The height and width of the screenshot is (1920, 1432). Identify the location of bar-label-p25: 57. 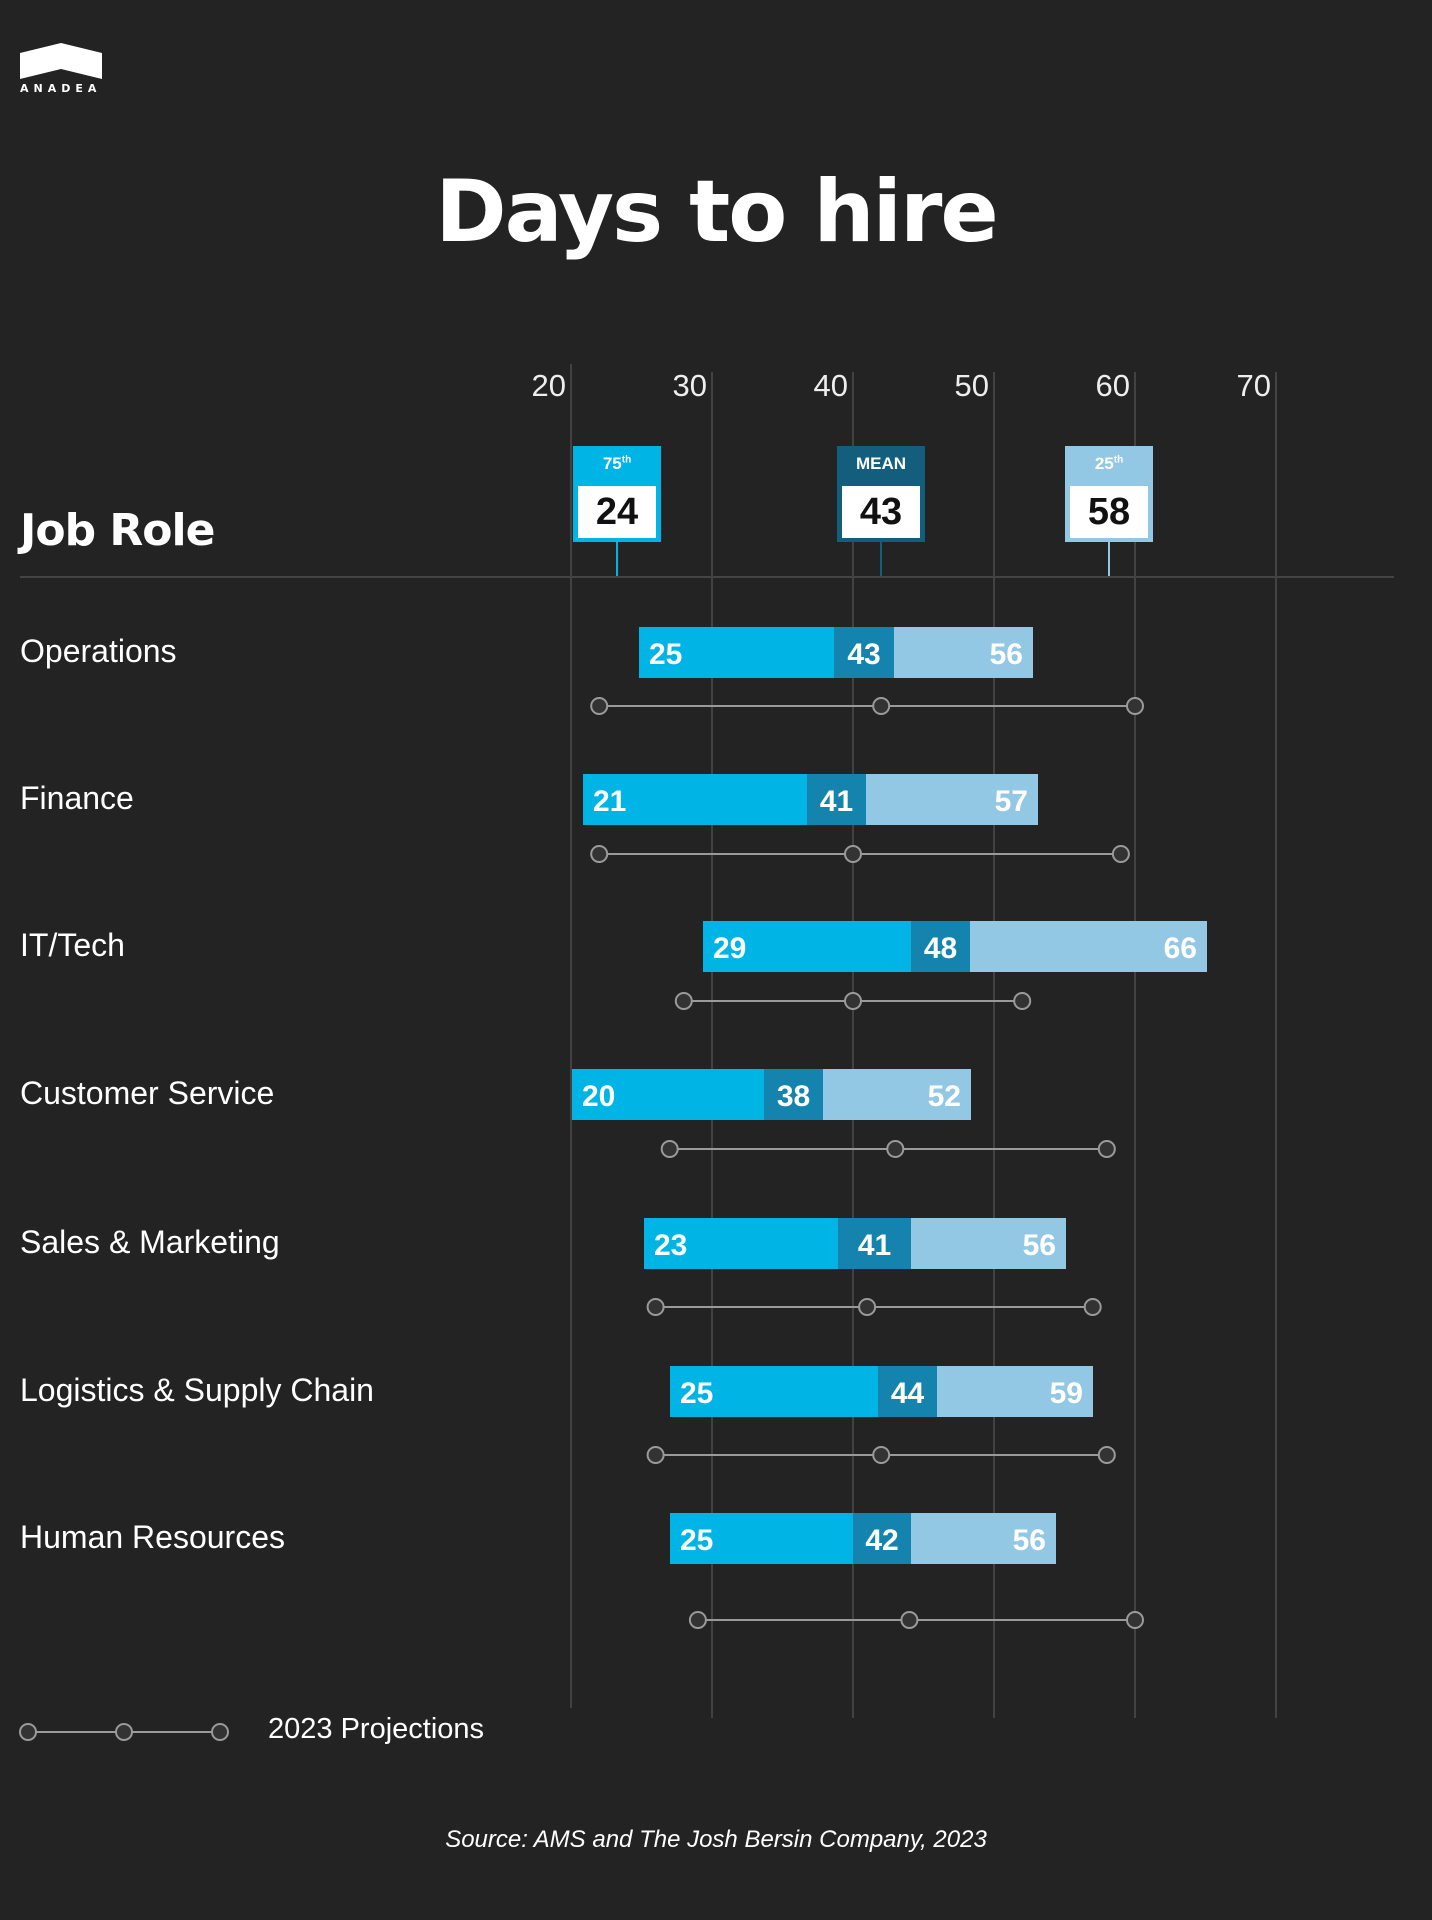
(1011, 801).